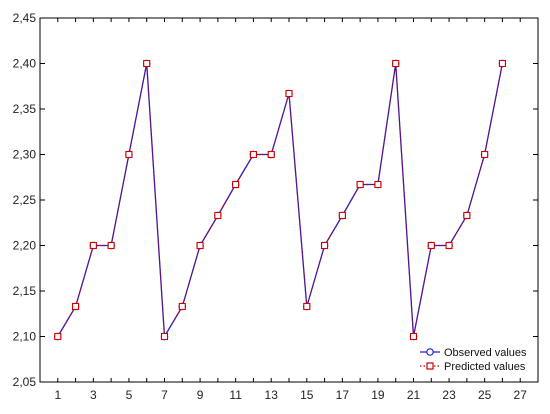  Describe the element at coordinates (25, 200) in the screenshot. I see `y-tick-label: 2,25` at that location.